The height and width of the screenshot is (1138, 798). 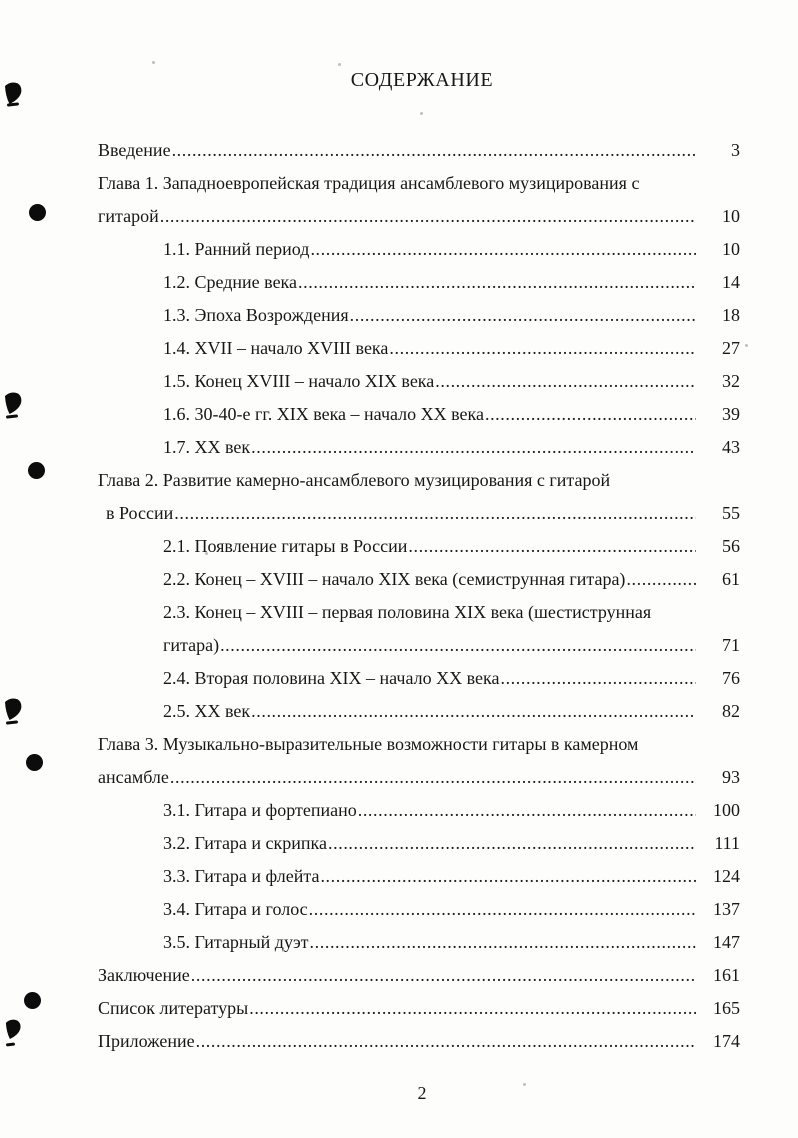 I want to click on page-number: 76, so click(x=731, y=678).